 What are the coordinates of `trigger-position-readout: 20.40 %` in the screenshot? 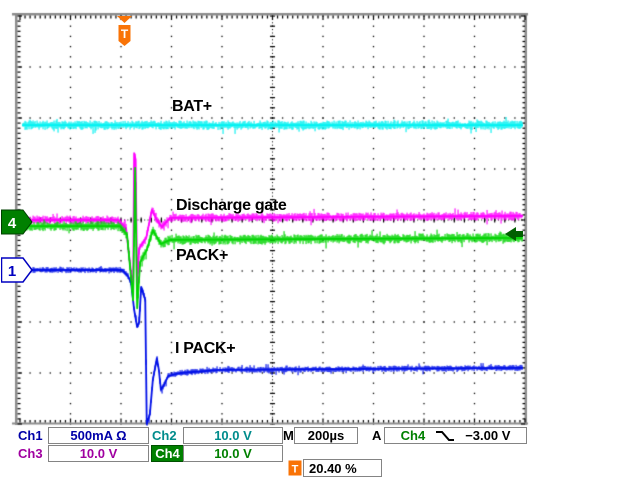 It's located at (342, 468).